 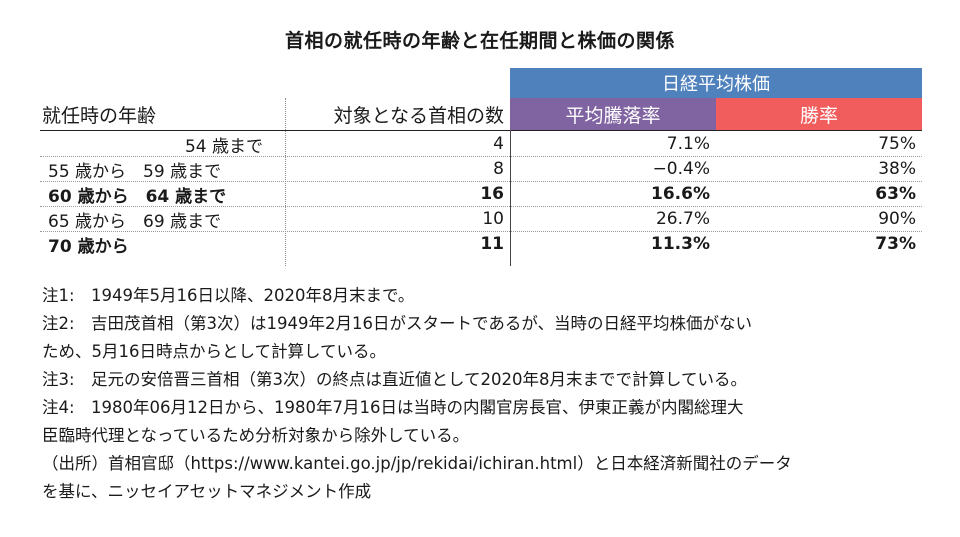 What do you see at coordinates (897, 144) in the screenshot?
I see `cell-win-rate: 75%` at bounding box center [897, 144].